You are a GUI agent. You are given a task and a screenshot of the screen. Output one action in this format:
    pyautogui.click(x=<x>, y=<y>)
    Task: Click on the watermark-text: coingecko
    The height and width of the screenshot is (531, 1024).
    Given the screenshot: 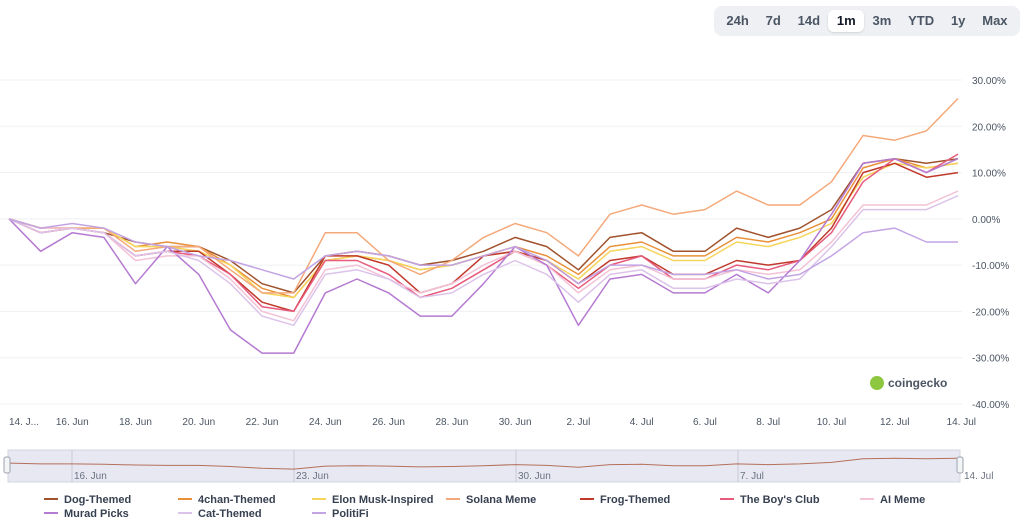 What is the action you would take?
    pyautogui.click(x=918, y=383)
    